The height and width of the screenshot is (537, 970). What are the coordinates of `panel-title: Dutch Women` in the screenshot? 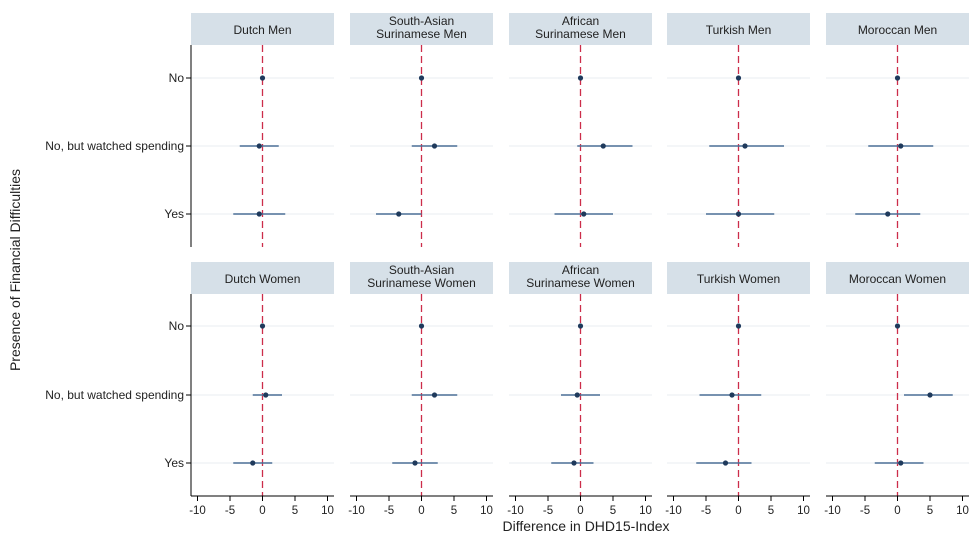 It's located at (263, 279).